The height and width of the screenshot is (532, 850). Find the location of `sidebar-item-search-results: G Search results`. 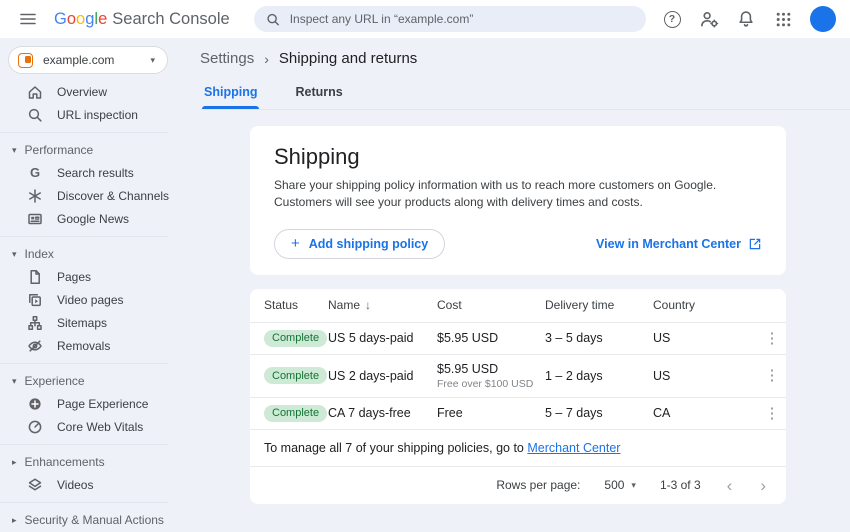

sidebar-item-search-results: G Search results is located at coordinates (90, 172).